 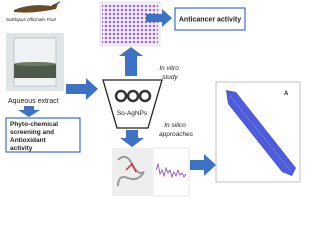 What do you see at coordinates (132, 113) in the screenshot?
I see `np-label: So-AgNPs` at bounding box center [132, 113].